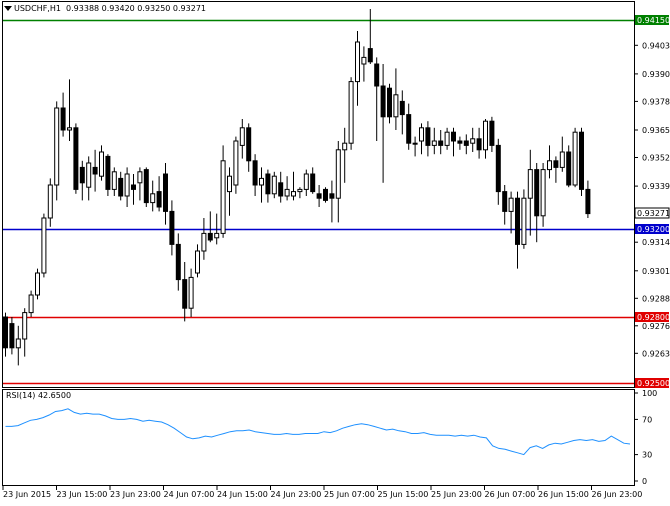 The image size is (670, 506). Describe the element at coordinates (39, 395) in the screenshot. I see `rsi-label: RSI(14) 42.6500` at that location.